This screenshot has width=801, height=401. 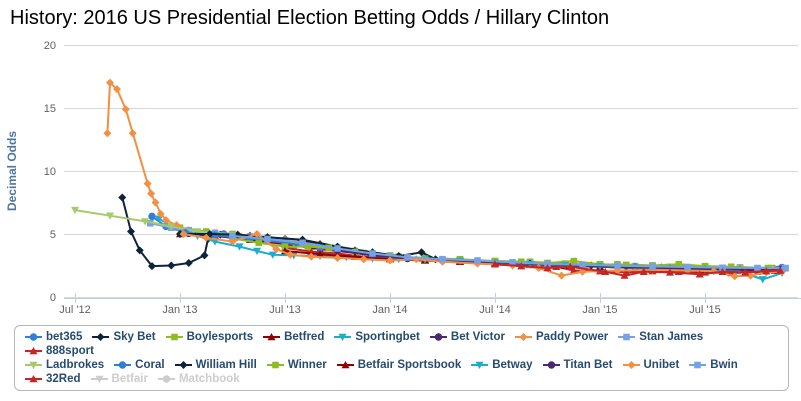 I want to click on legend-item-betfred: Betfred, so click(x=293, y=337).